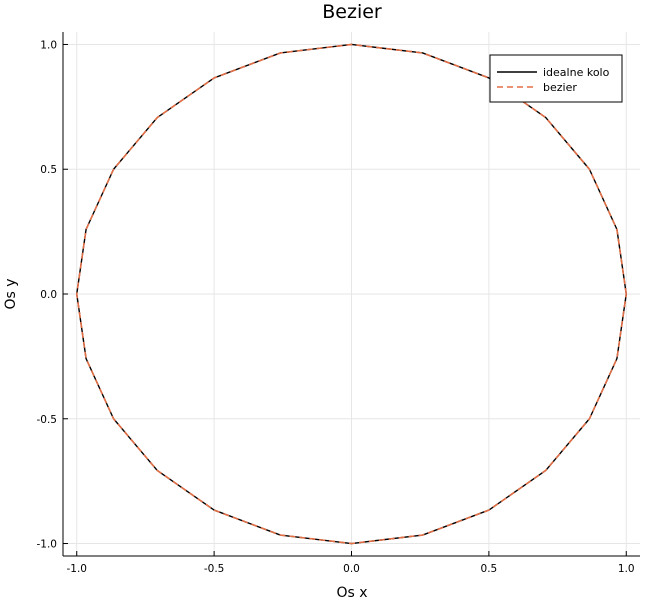  What do you see at coordinates (576, 72) in the screenshot?
I see `legend-label-idealne-kolo: idealne kolo` at bounding box center [576, 72].